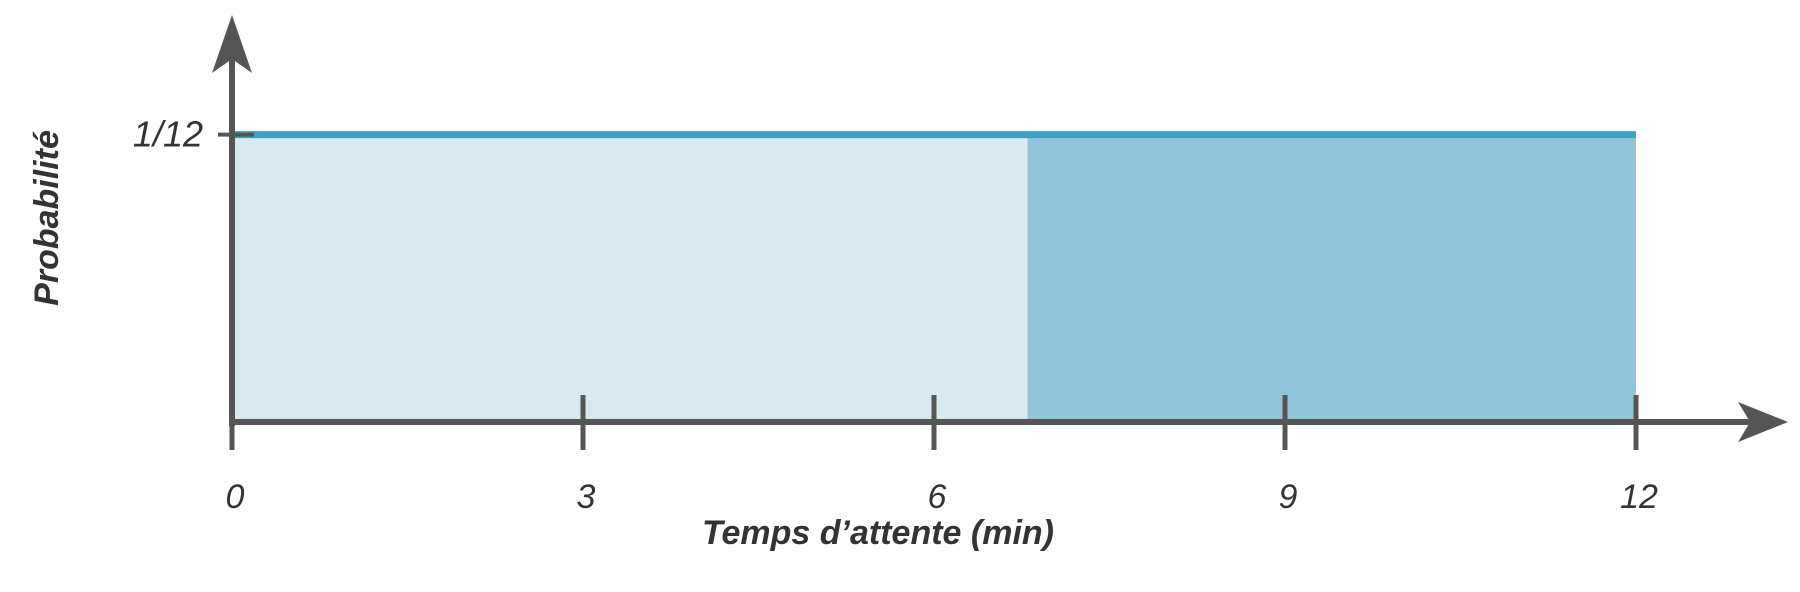  What do you see at coordinates (1288, 497) in the screenshot?
I see `x-tick-label: 9` at bounding box center [1288, 497].